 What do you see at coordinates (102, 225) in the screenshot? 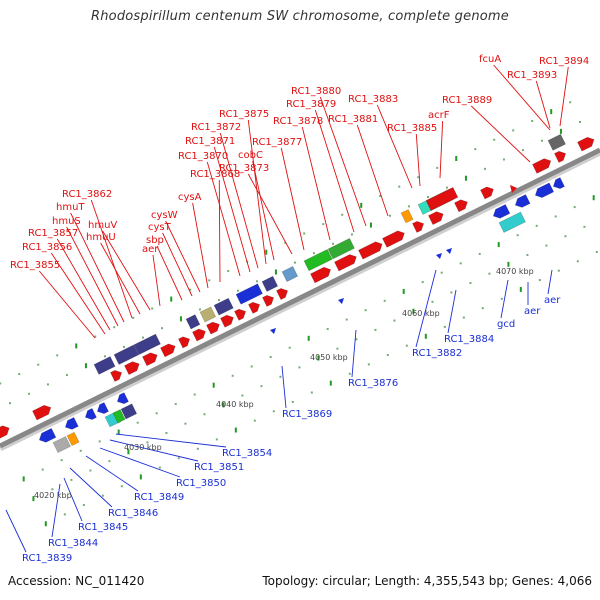
I see `gene-label-forward: hmuV` at bounding box center [102, 225].